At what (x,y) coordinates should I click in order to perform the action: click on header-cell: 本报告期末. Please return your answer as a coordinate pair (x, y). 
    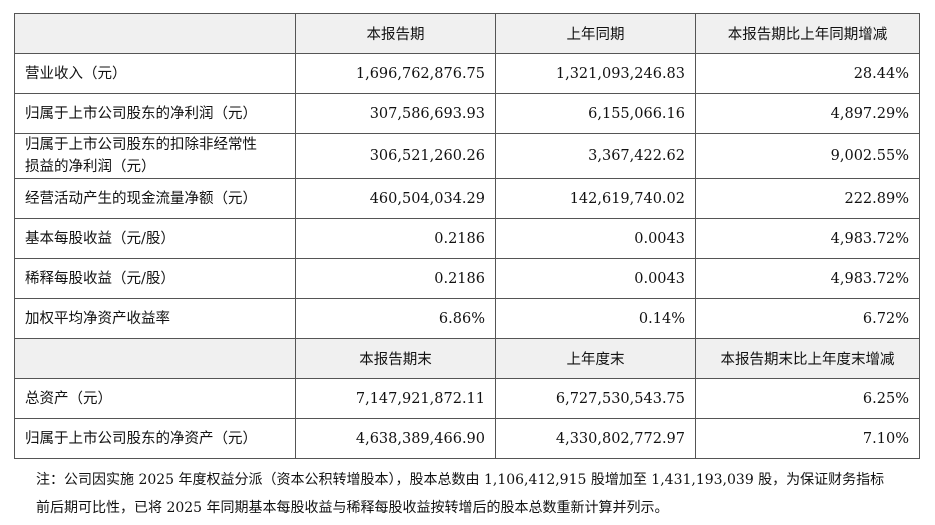
    Looking at the image, I should click on (395, 358).